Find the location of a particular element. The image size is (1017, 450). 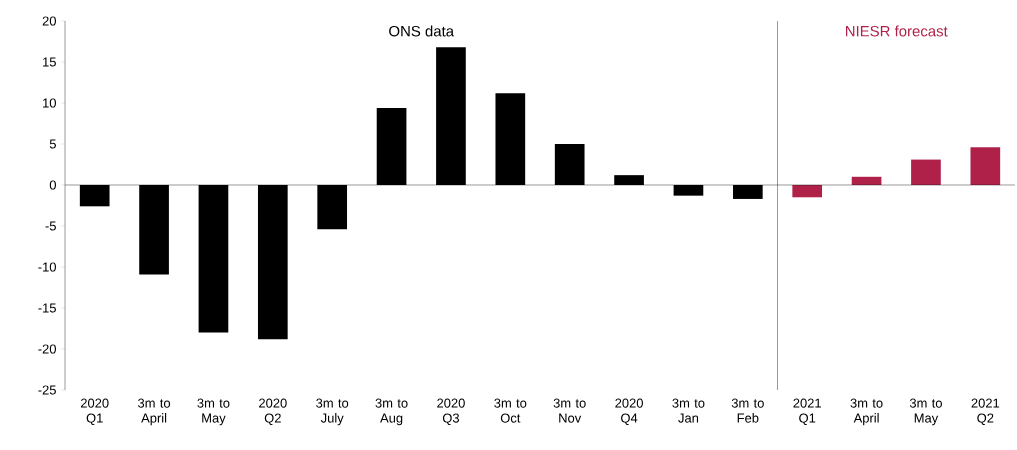

x-tick-label: 3m to Aug is located at coordinates (391, 412).